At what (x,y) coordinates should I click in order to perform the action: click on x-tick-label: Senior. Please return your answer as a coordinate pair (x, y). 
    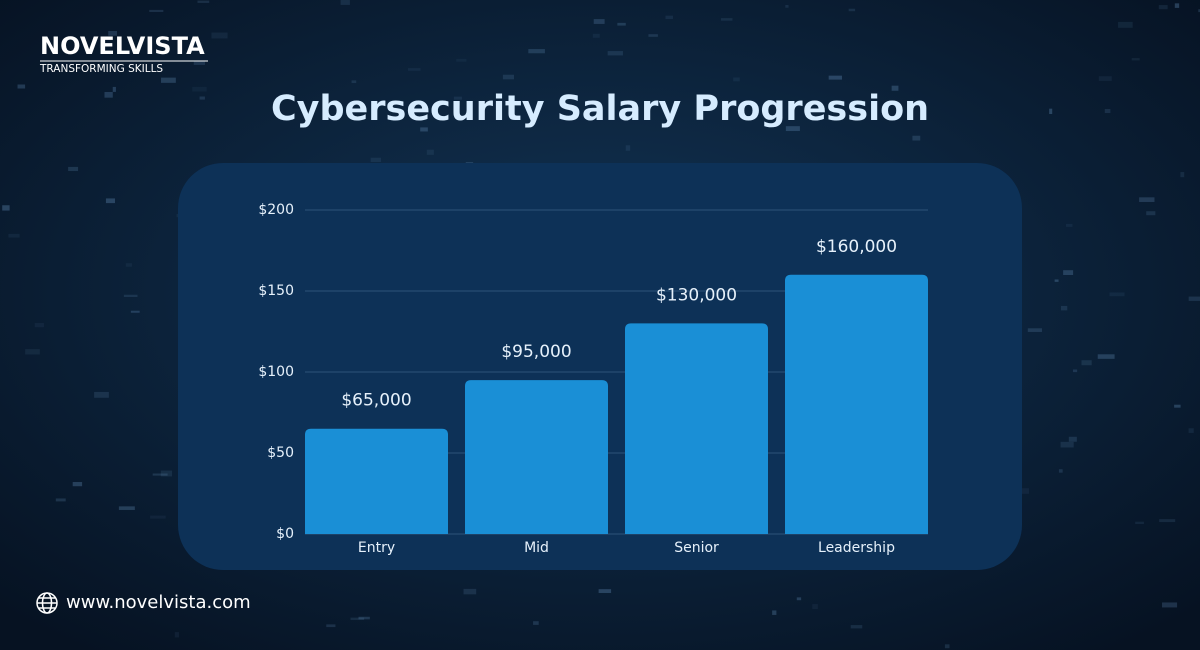
    Looking at the image, I should click on (696, 548).